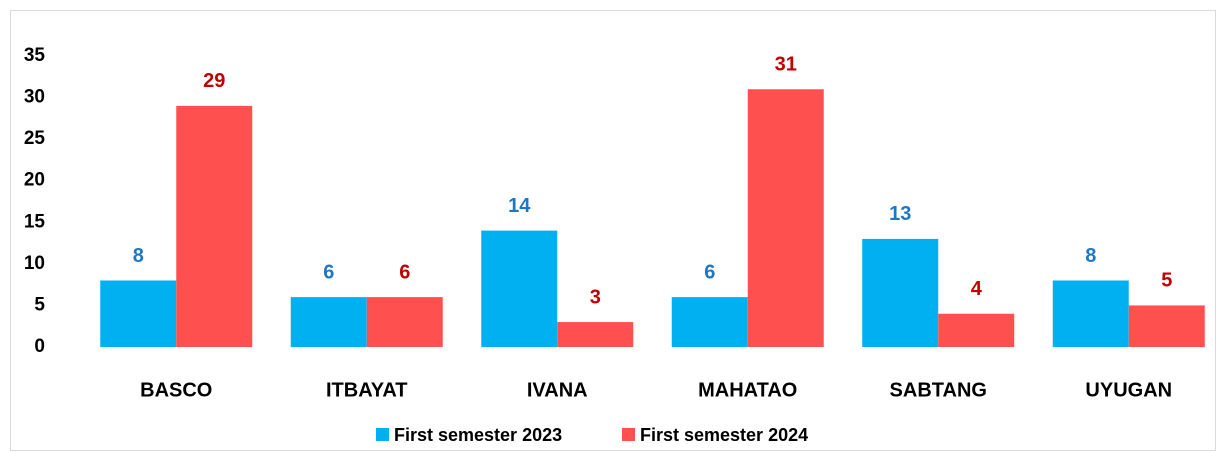  Describe the element at coordinates (724, 435) in the screenshot. I see `legend-label: First semester 2024` at that location.